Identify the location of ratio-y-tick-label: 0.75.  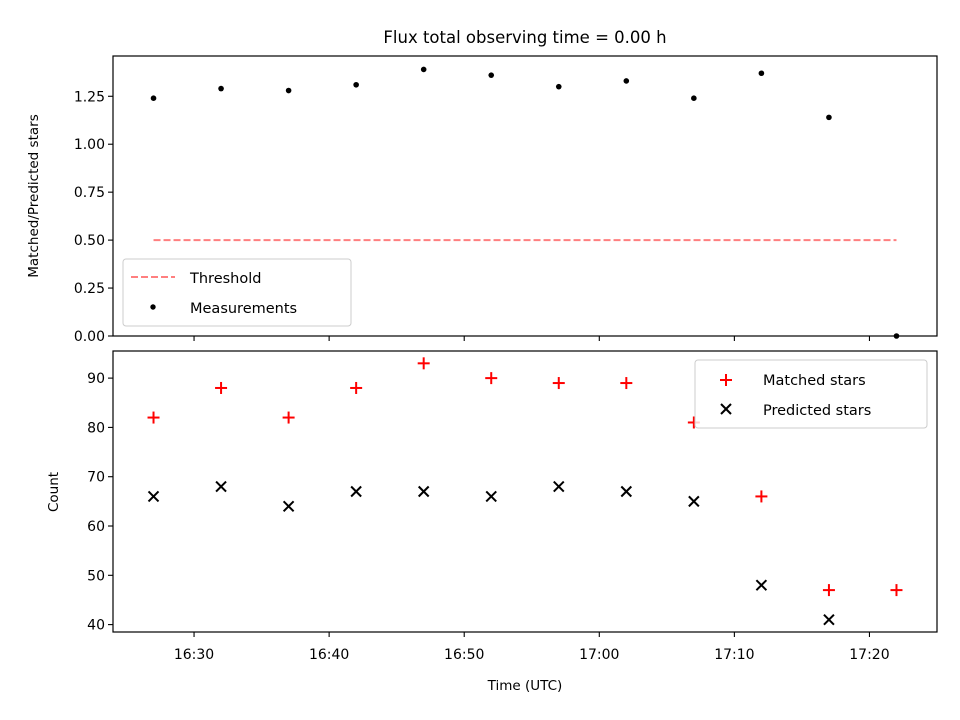
(89, 193).